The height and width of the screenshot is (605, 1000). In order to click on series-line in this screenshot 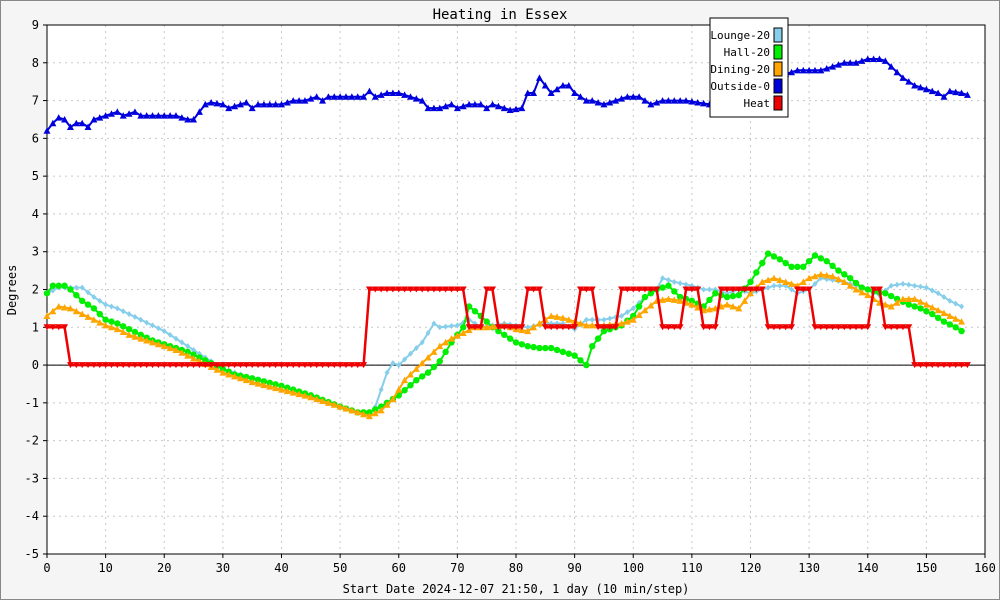, I will do `click(507, 327)`.